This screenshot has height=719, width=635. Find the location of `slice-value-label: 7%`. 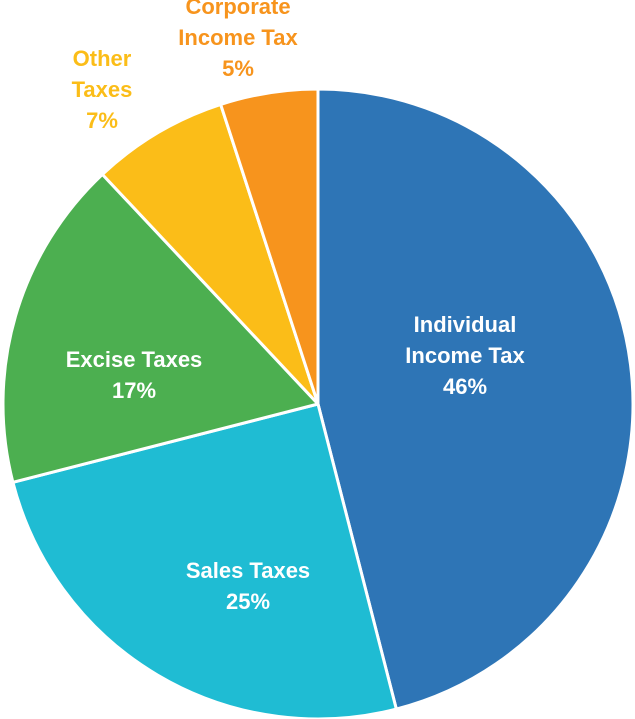

slice-value-label: 7% is located at coordinates (102, 120).